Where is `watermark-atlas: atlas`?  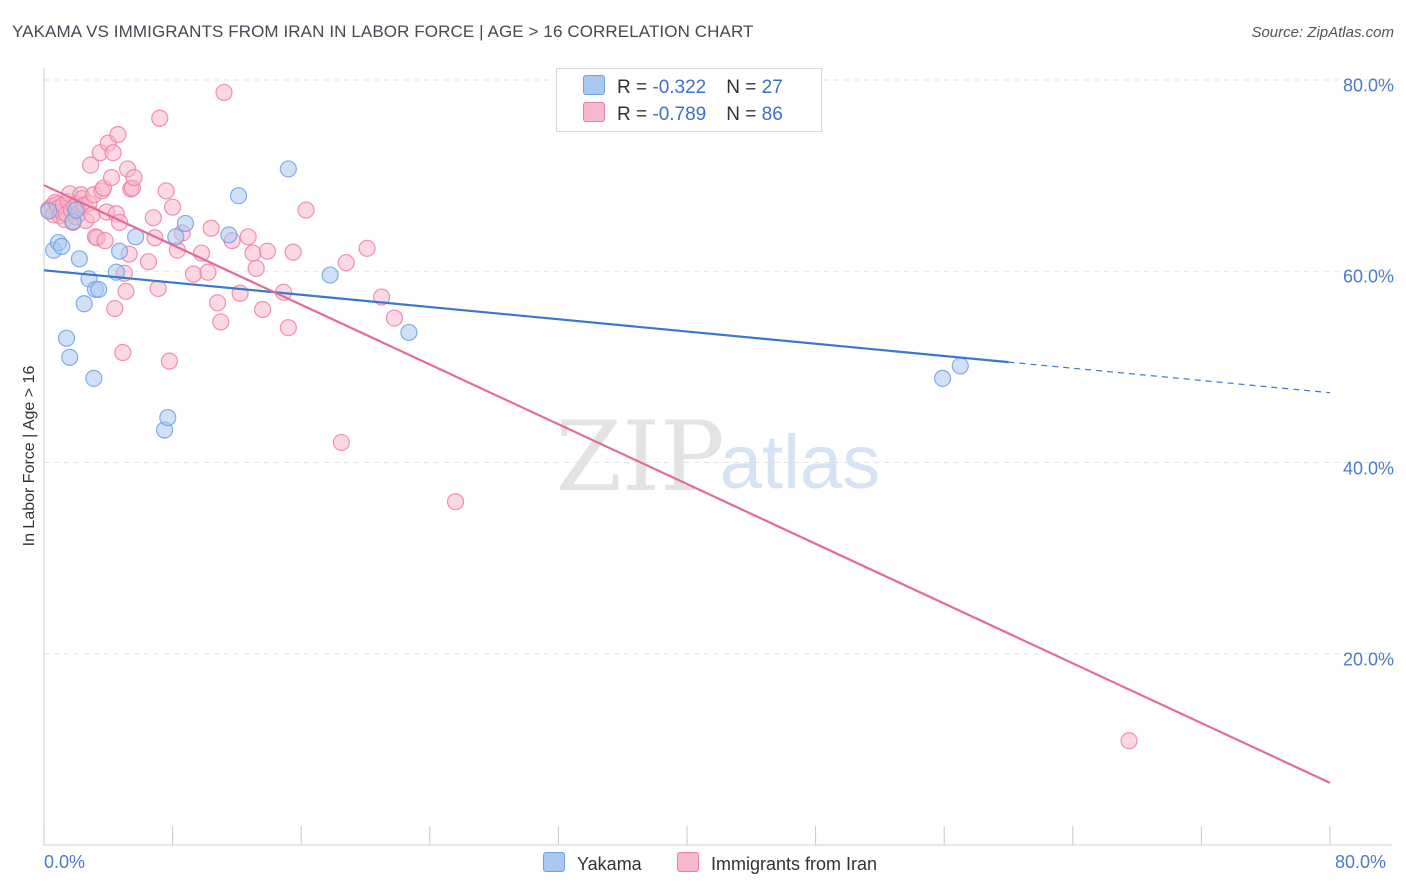
watermark-atlas: atlas is located at coordinates (800, 462).